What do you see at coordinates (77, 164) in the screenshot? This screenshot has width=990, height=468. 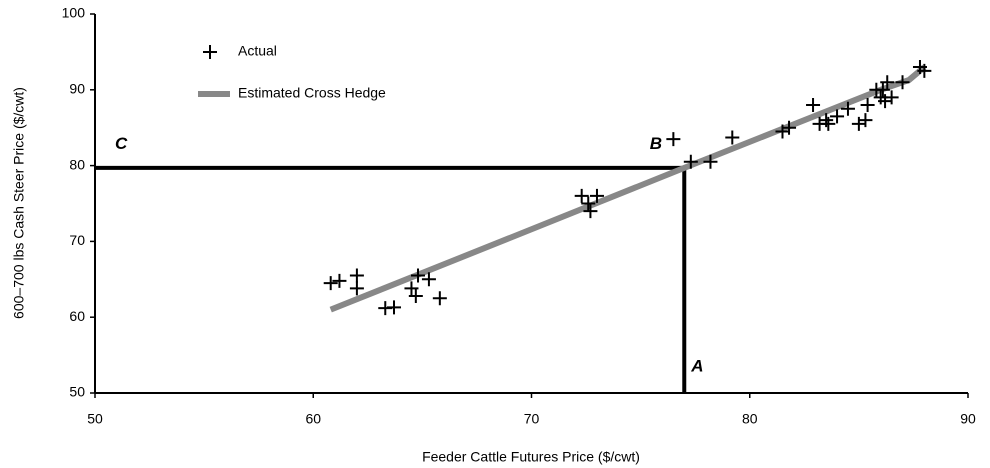 I see `y-tick-label: 80` at bounding box center [77, 164].